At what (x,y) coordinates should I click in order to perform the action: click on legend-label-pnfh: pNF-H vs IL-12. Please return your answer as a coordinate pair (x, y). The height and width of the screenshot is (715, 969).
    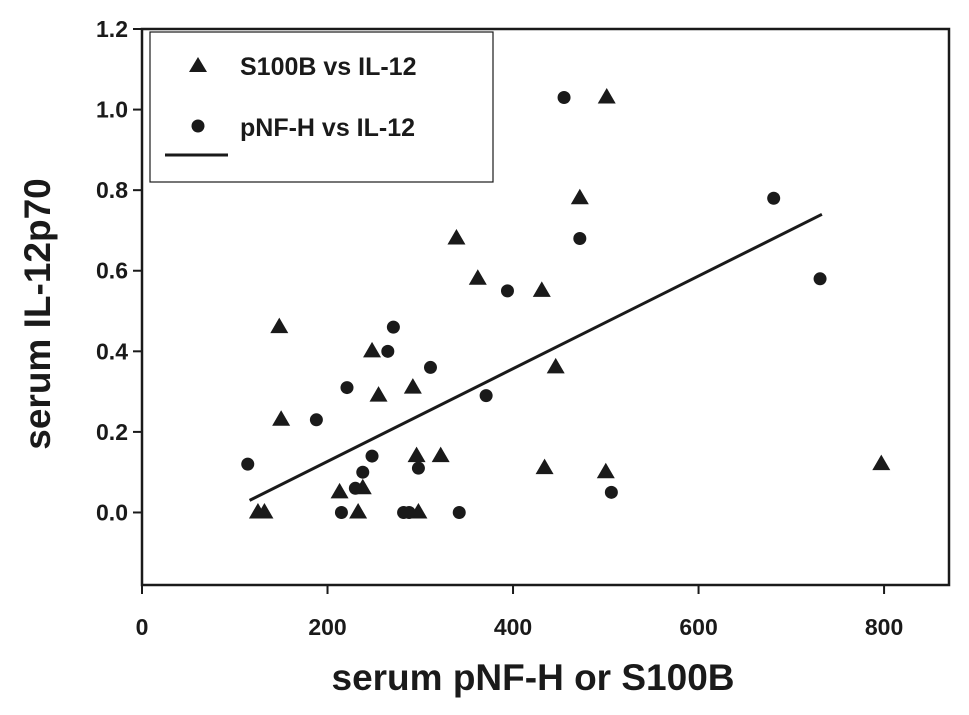
    Looking at the image, I should click on (327, 128).